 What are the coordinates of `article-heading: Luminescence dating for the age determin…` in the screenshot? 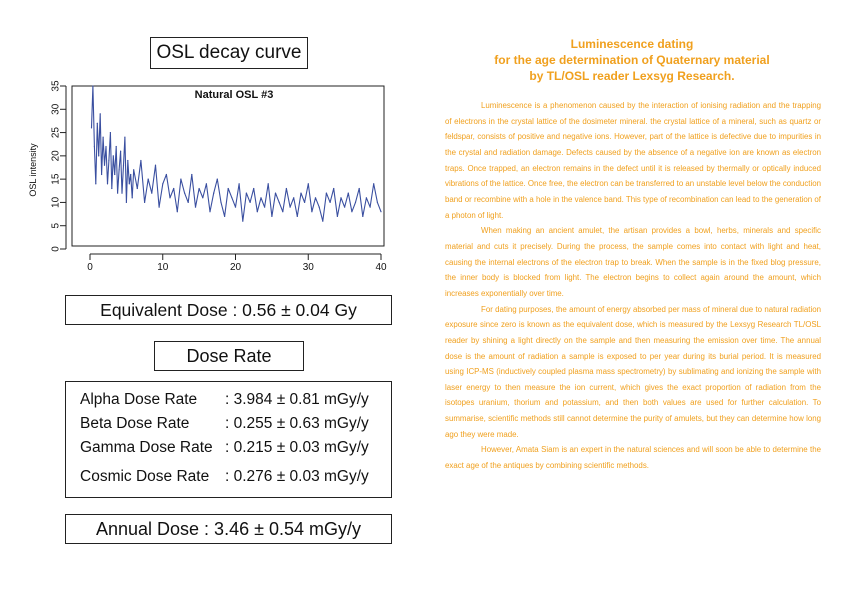 It's located at (632, 60).